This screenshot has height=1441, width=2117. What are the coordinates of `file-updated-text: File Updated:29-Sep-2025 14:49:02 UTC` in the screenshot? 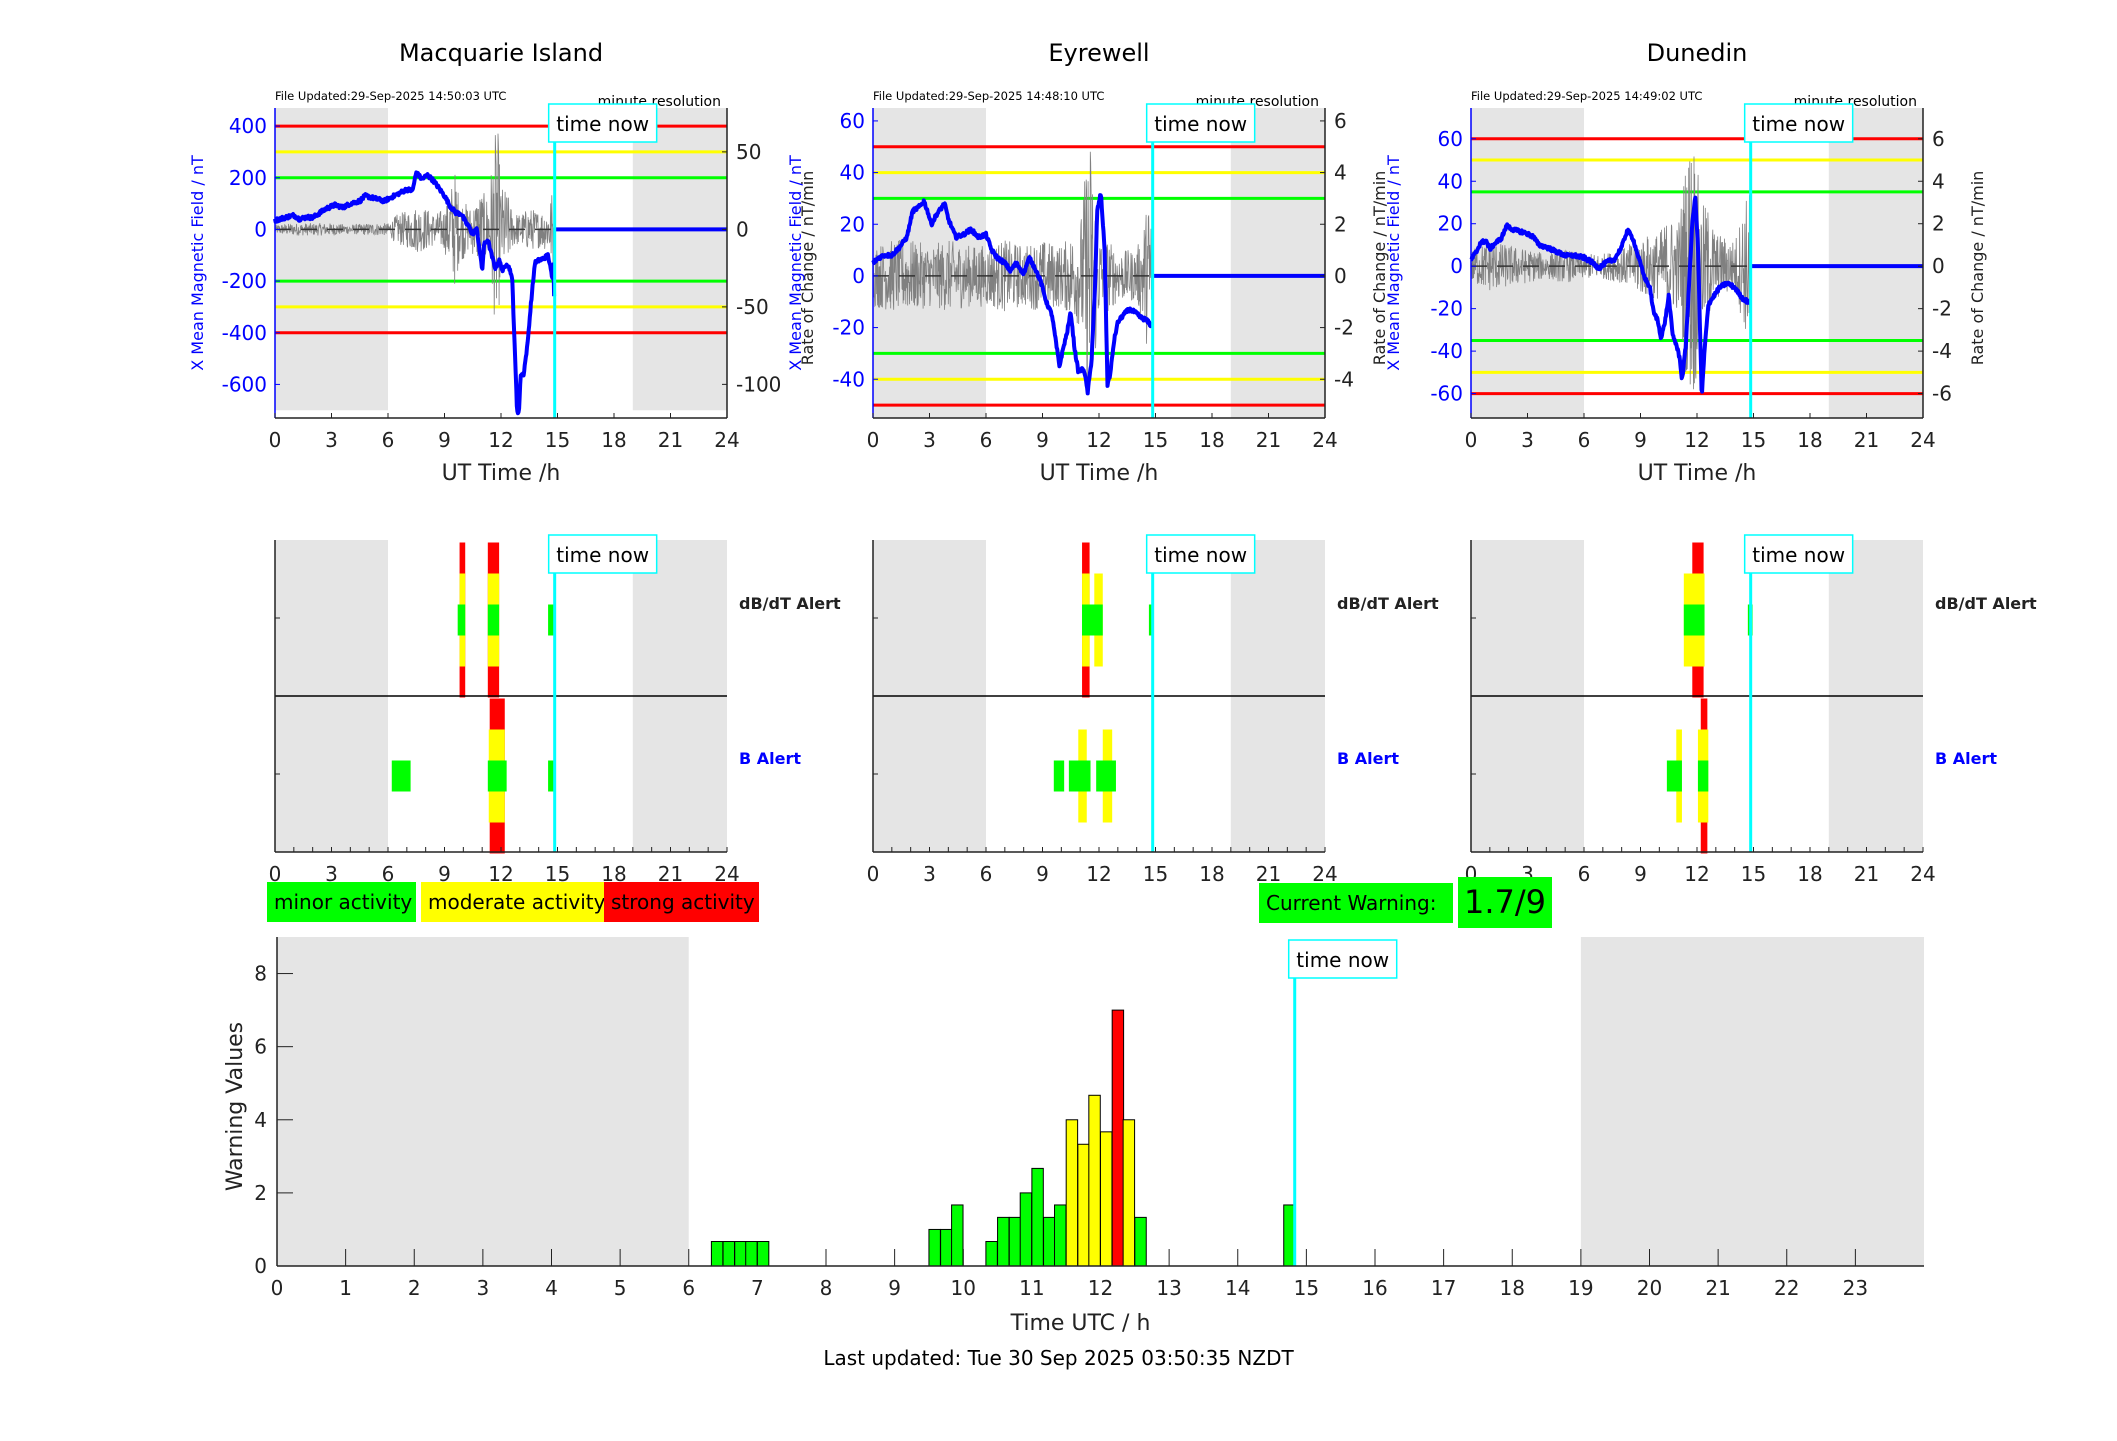 It's located at (1586, 96).